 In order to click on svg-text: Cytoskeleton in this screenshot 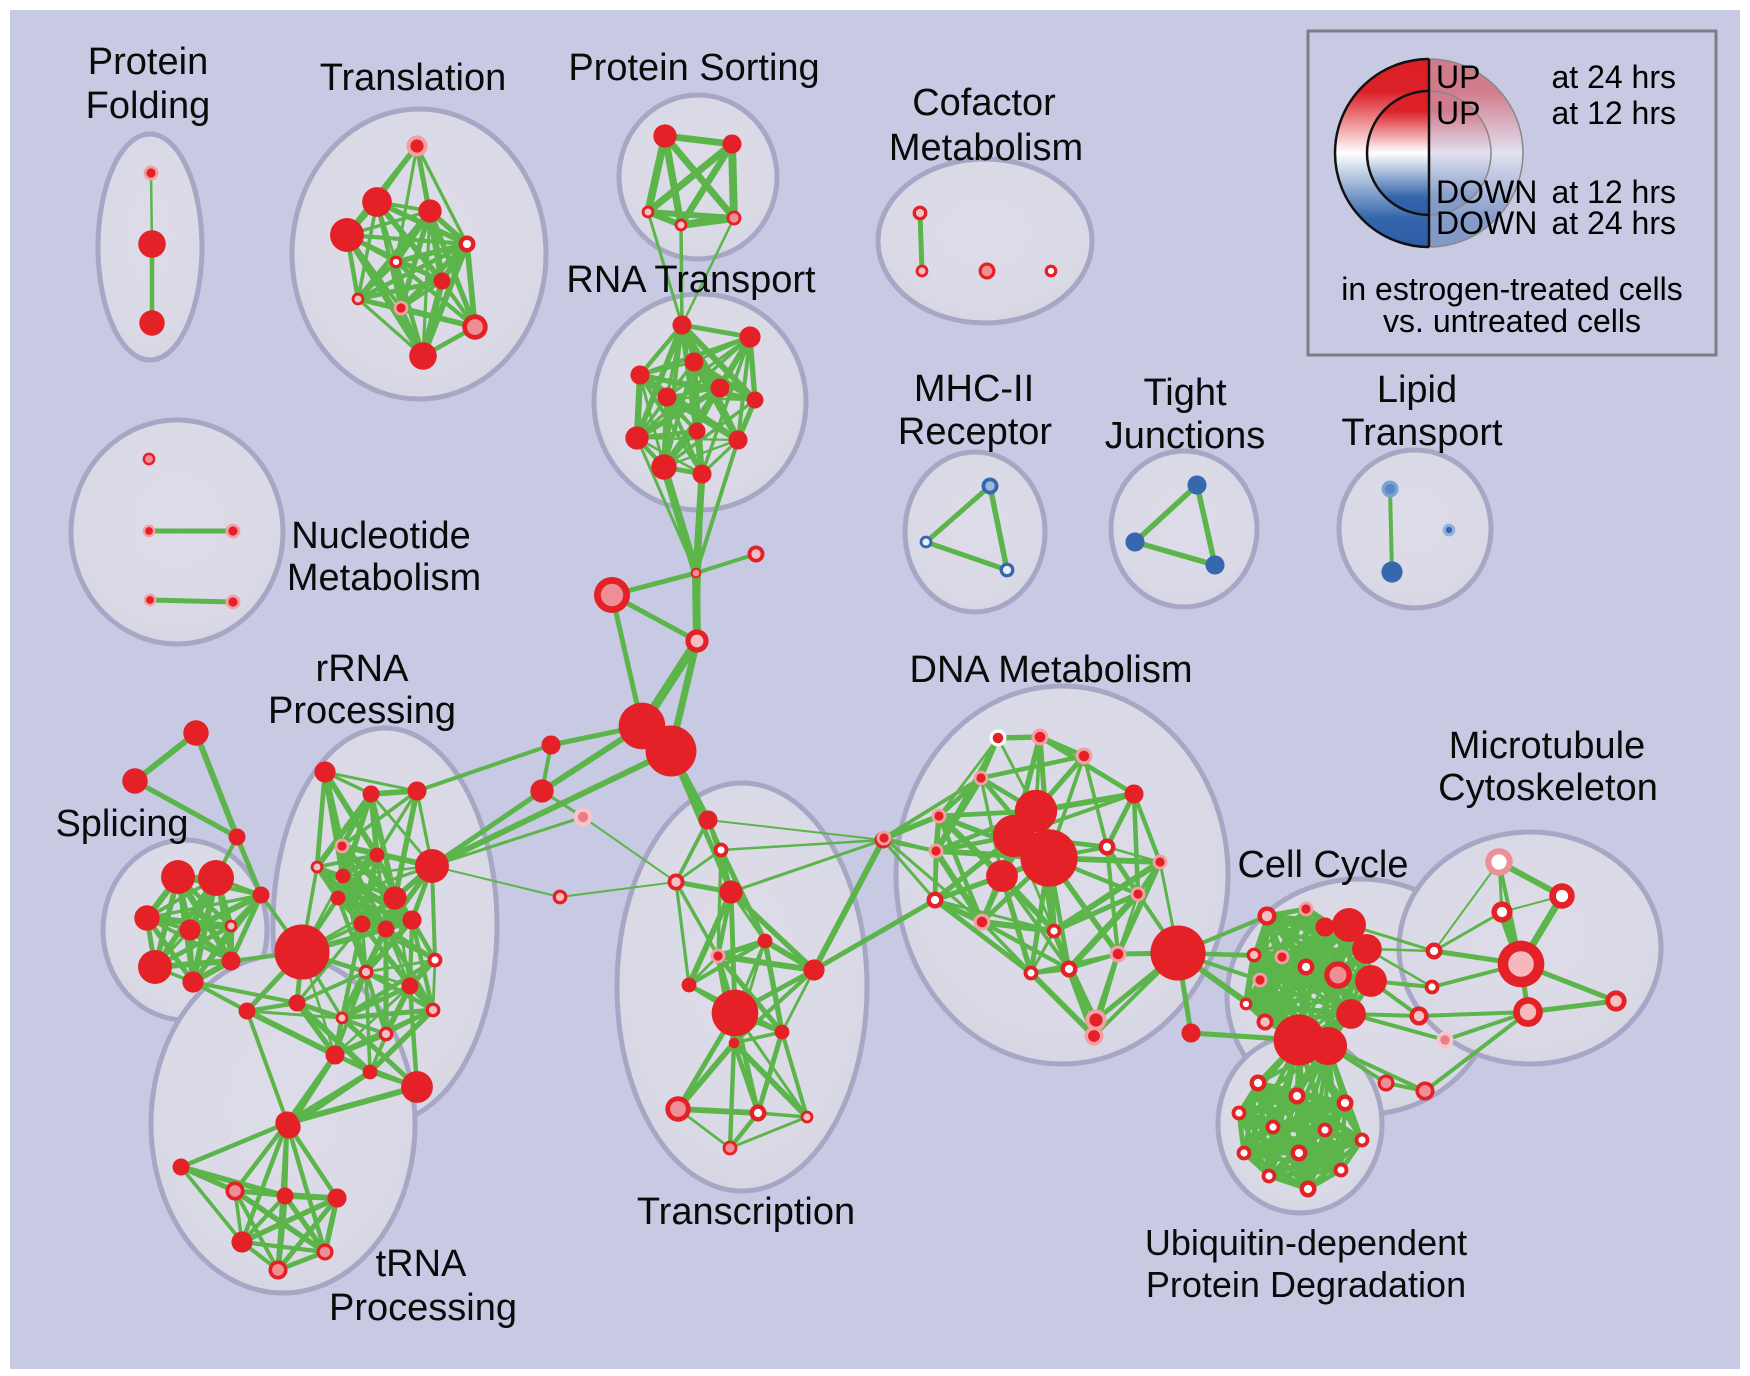, I will do `click(1548, 788)`.